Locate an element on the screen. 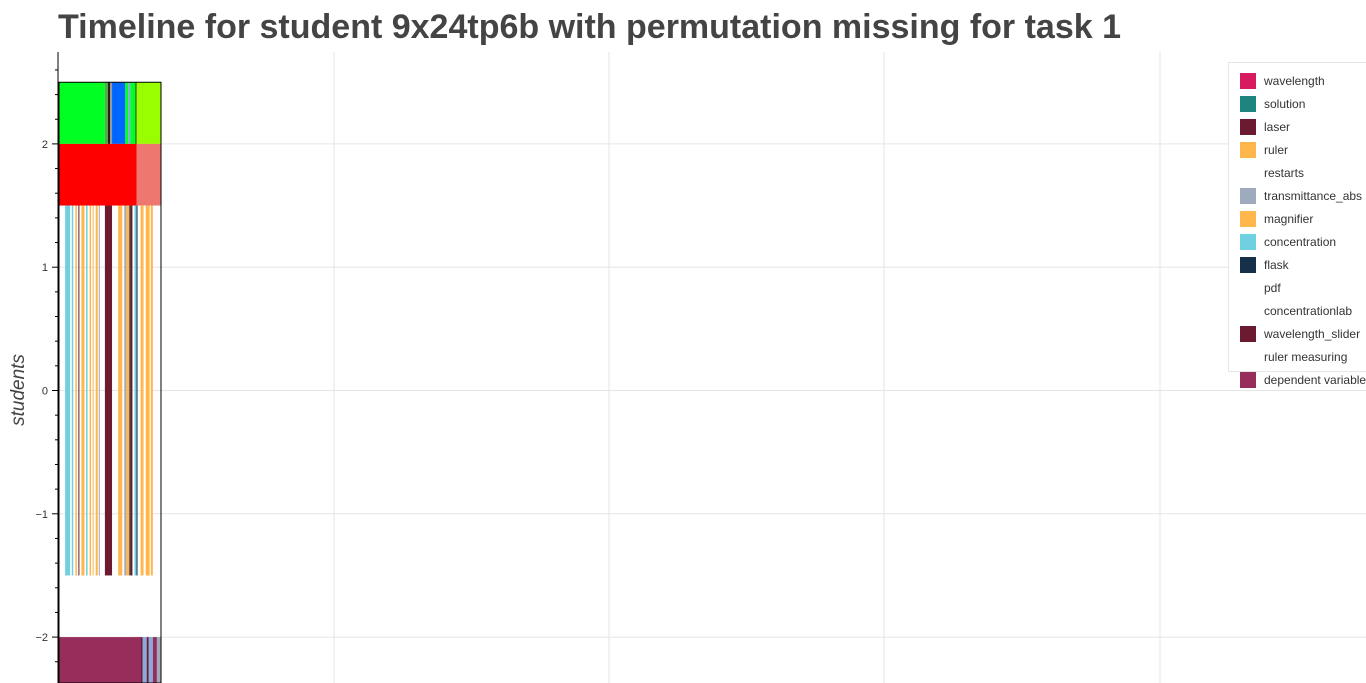 The width and height of the screenshot is (1366, 683). legend-entry: pdf is located at coordinates (1260, 288).